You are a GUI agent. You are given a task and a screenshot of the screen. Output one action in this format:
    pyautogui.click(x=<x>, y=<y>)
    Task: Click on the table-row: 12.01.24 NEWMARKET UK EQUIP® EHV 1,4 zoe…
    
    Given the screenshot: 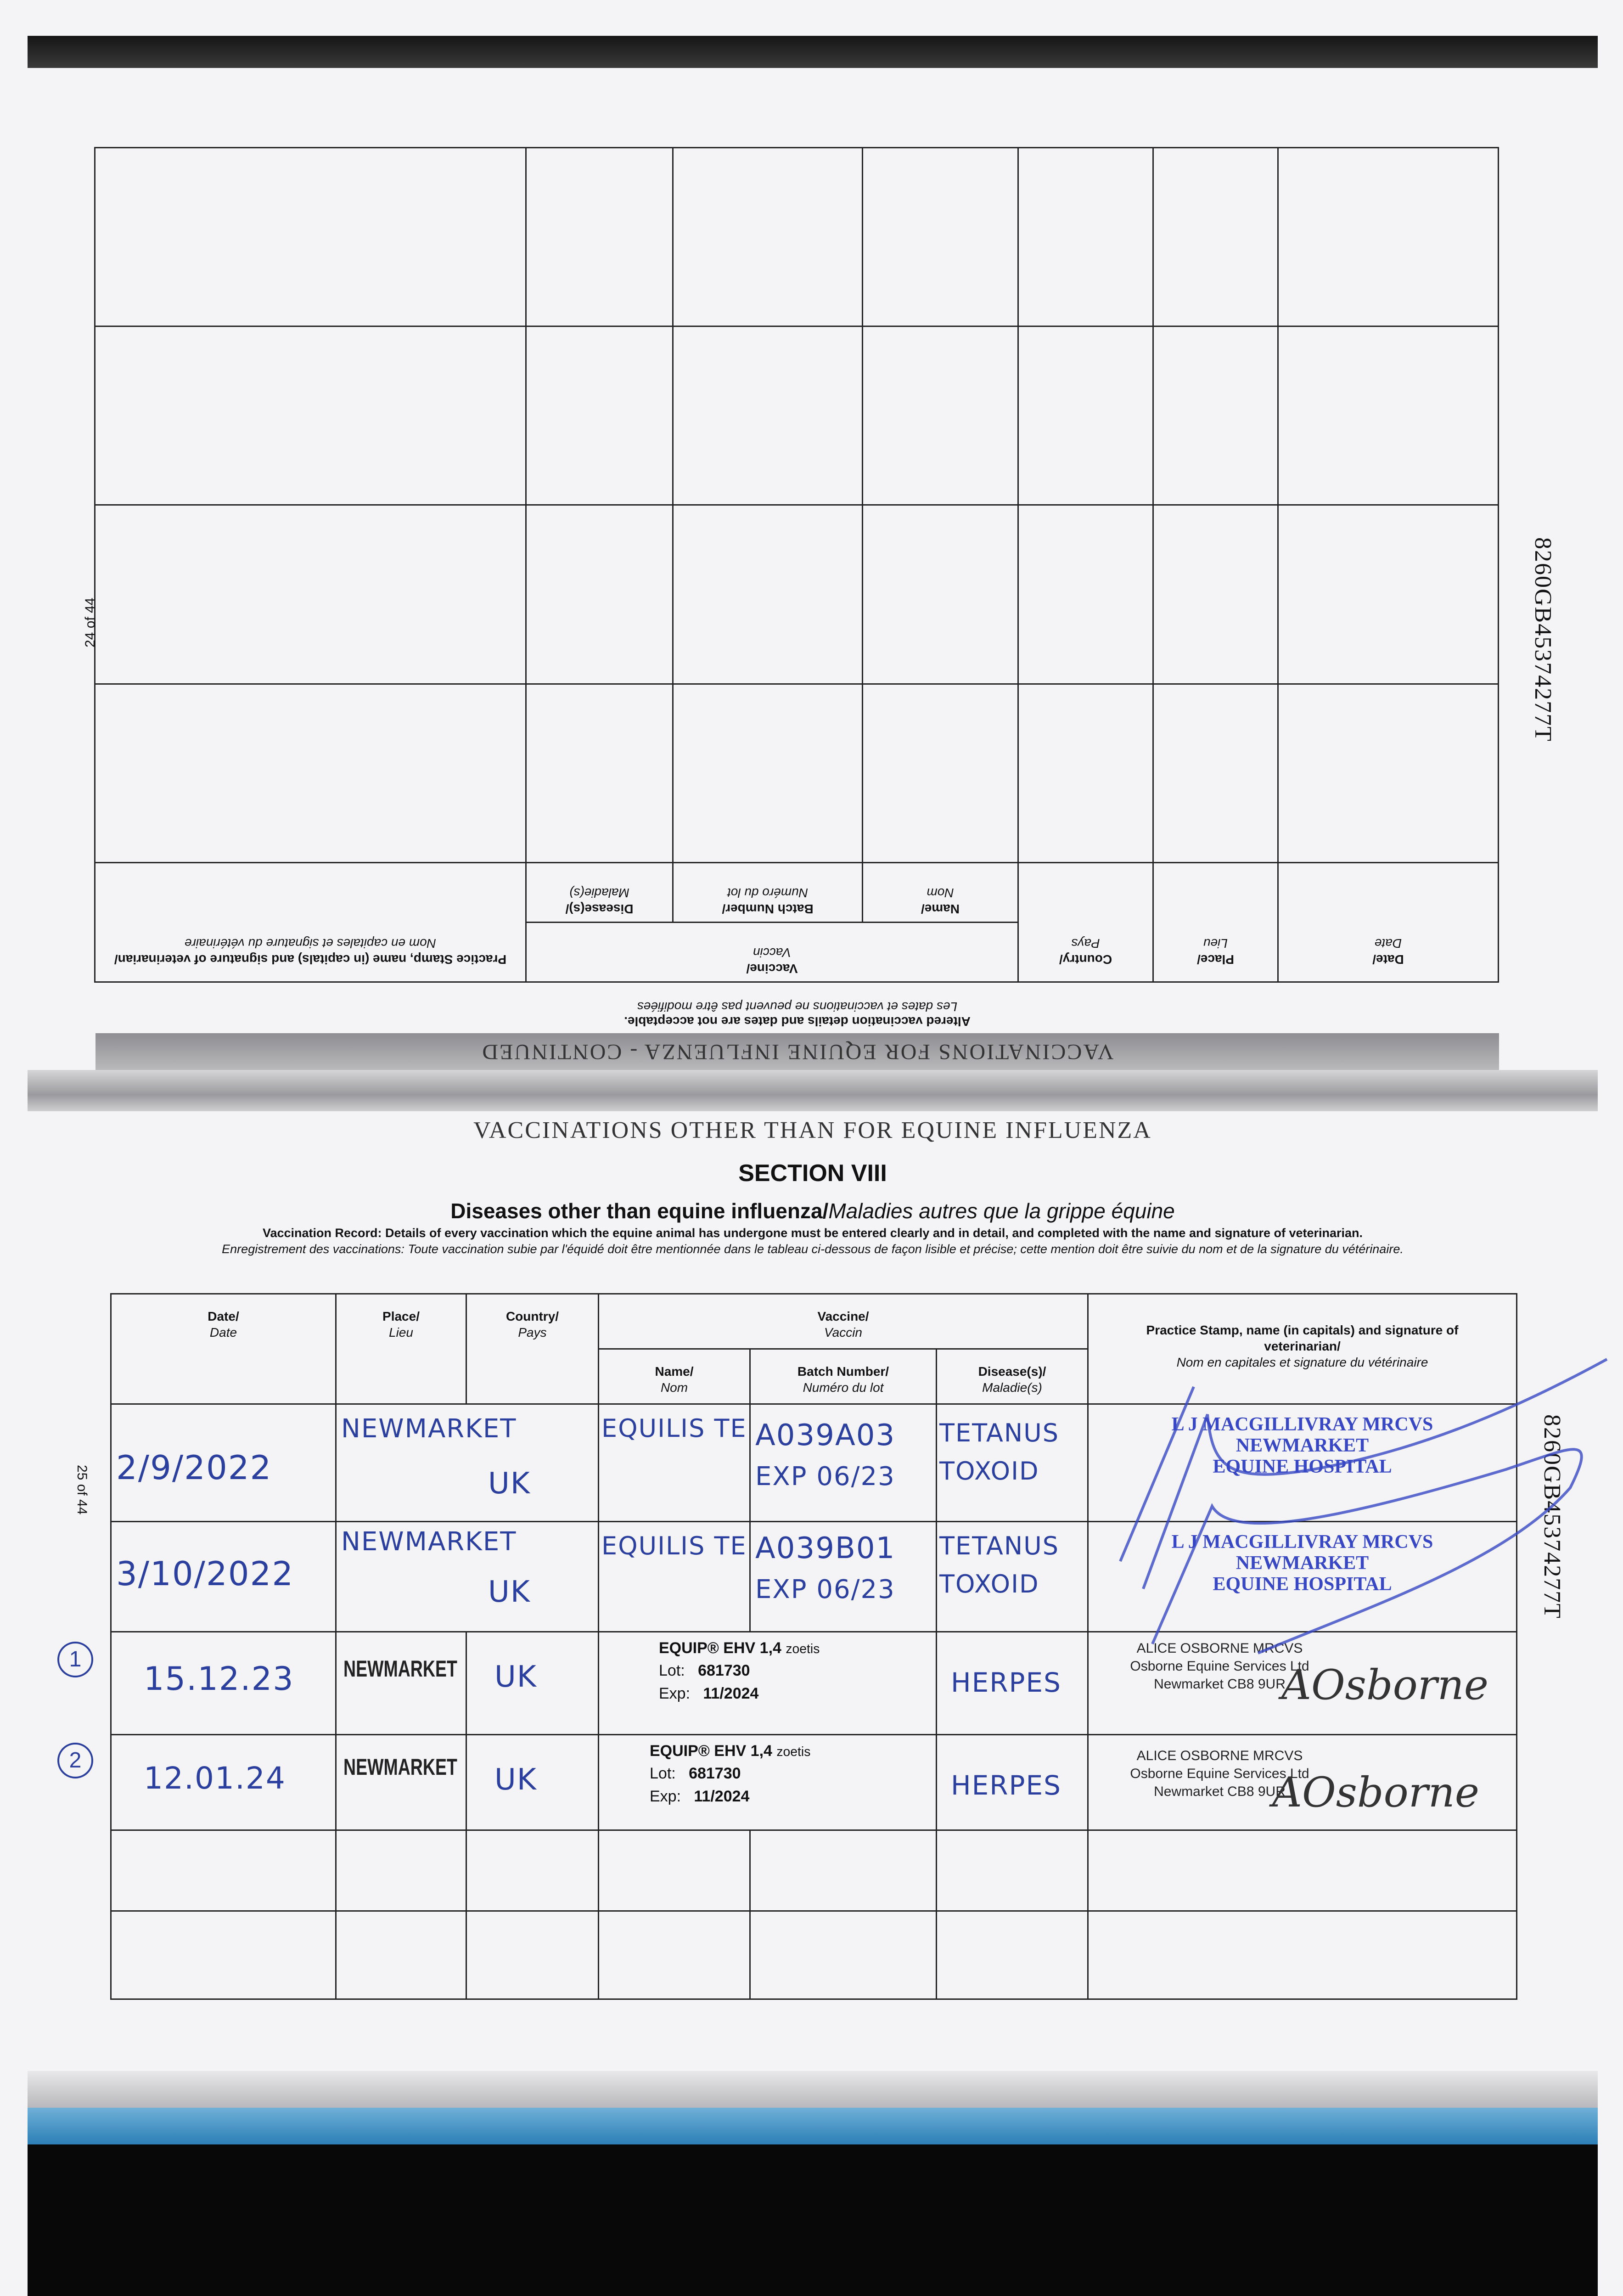 What is the action you would take?
    pyautogui.click(x=814, y=1782)
    